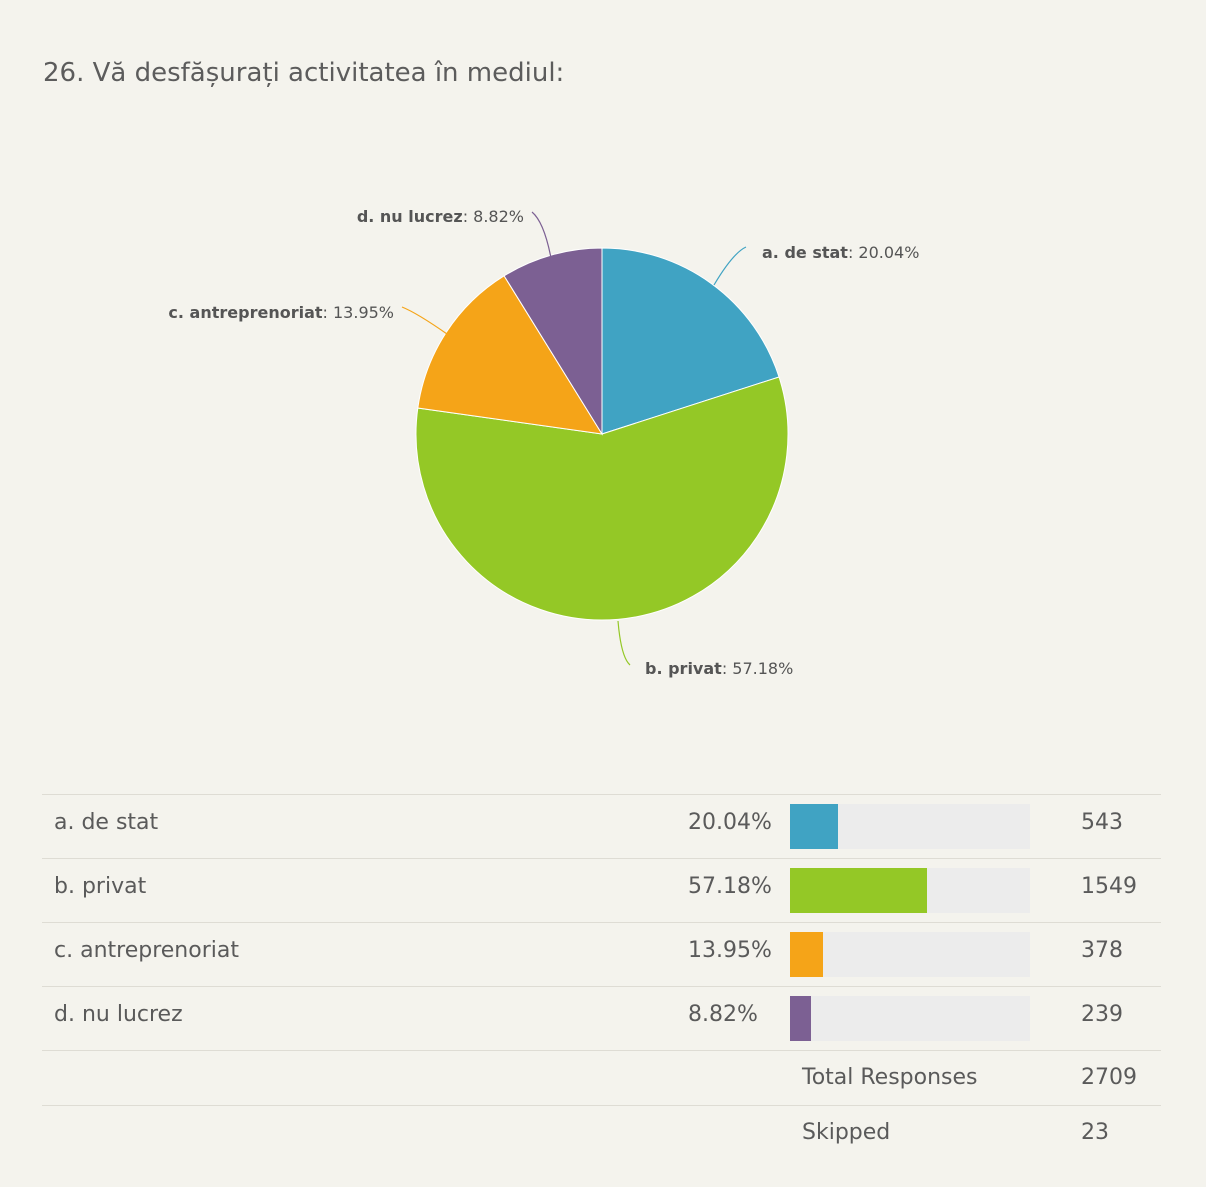  I want to click on table-row: d. nu lucrez 8.82% 239, so click(601, 1018).